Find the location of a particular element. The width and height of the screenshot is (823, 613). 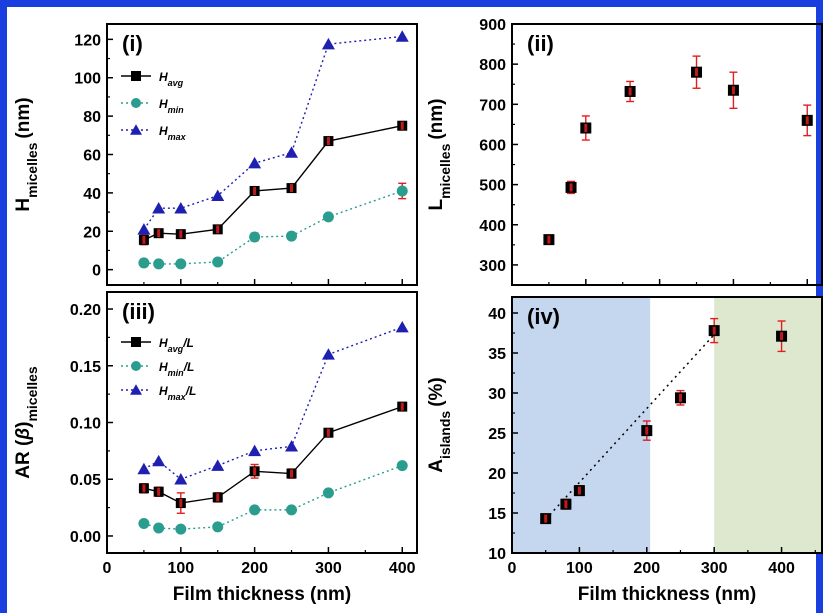

y-tick-label: 800 is located at coordinates (492, 65).